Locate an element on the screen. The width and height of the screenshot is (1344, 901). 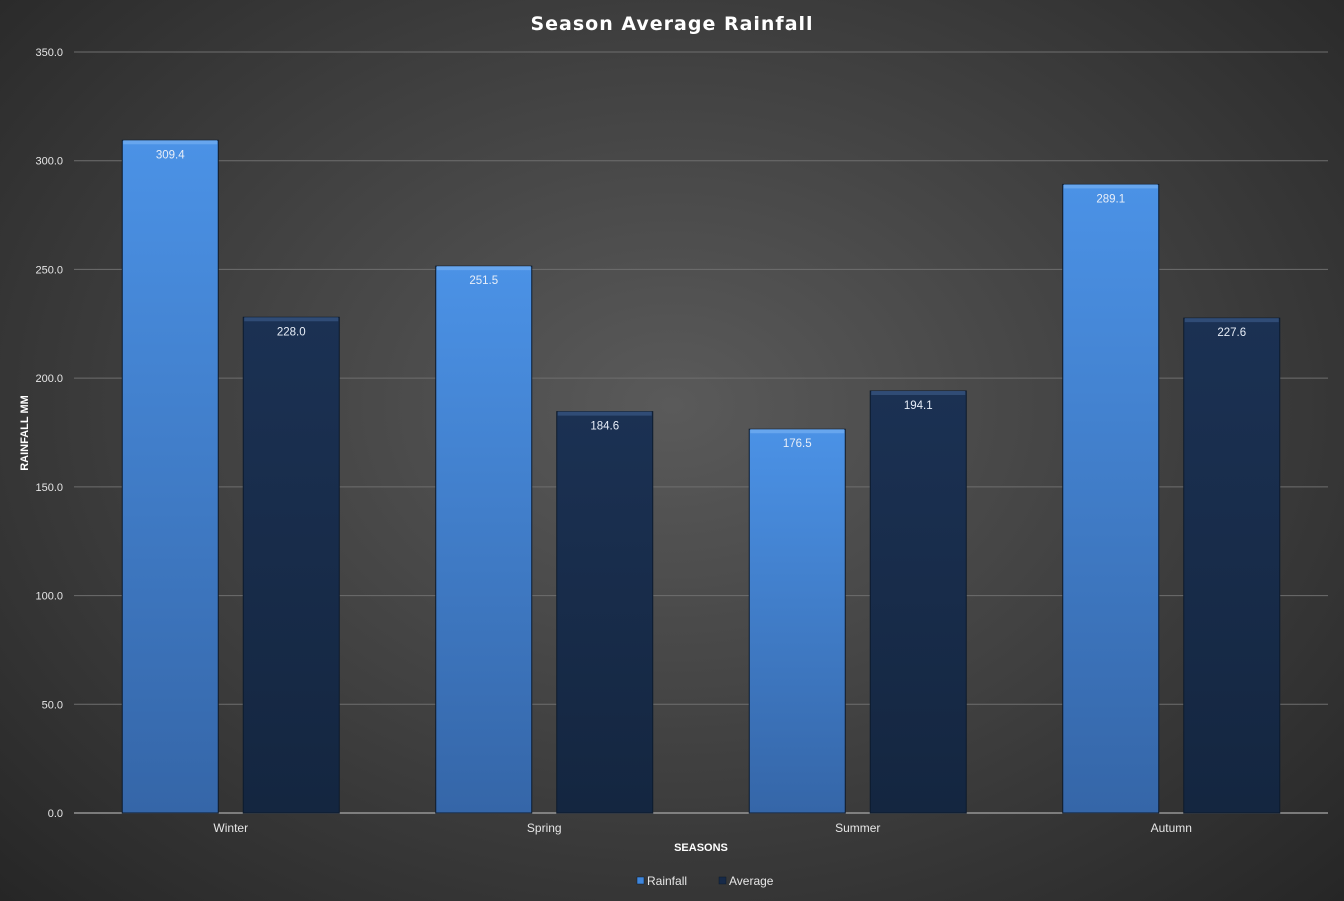
data-label: 251.5 is located at coordinates (483, 281).